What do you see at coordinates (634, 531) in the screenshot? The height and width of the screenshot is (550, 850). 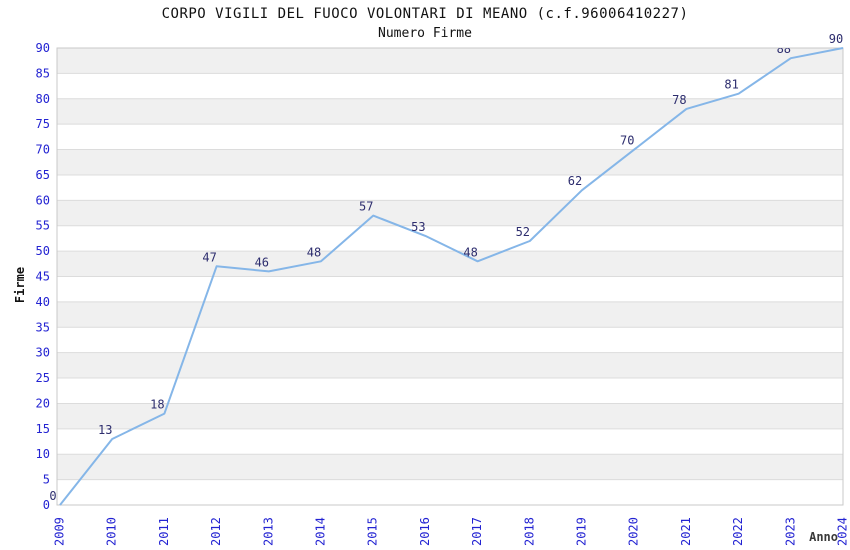 I see `x-tick-label: 2020` at bounding box center [634, 531].